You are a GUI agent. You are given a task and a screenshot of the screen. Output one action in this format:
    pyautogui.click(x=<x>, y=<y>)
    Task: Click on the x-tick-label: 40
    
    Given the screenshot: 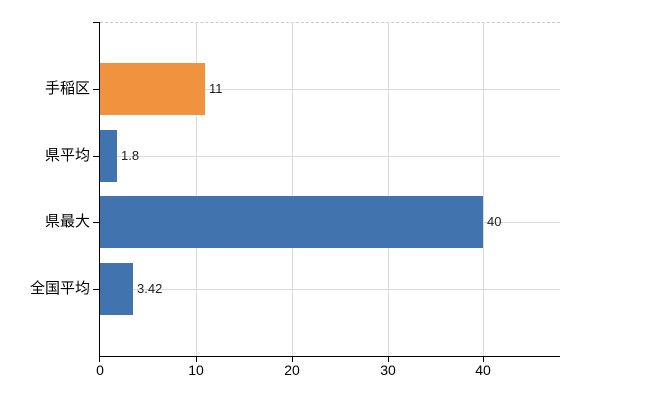 What is the action you would take?
    pyautogui.click(x=483, y=370)
    